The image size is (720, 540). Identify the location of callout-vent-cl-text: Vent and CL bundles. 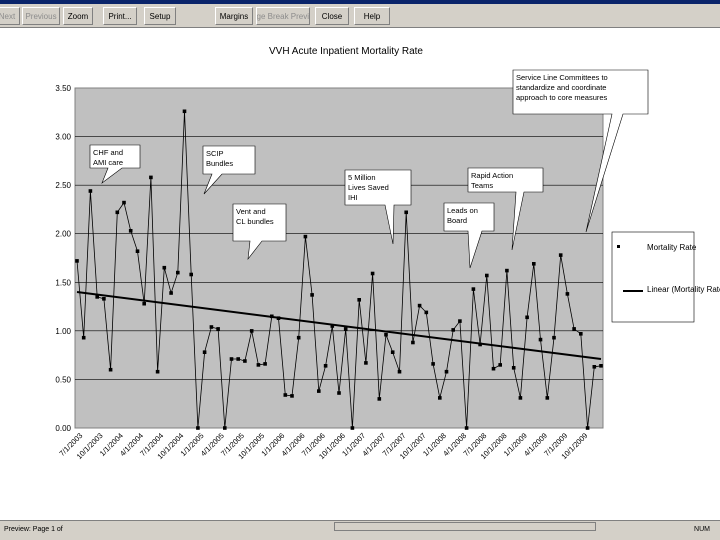
(255, 216).